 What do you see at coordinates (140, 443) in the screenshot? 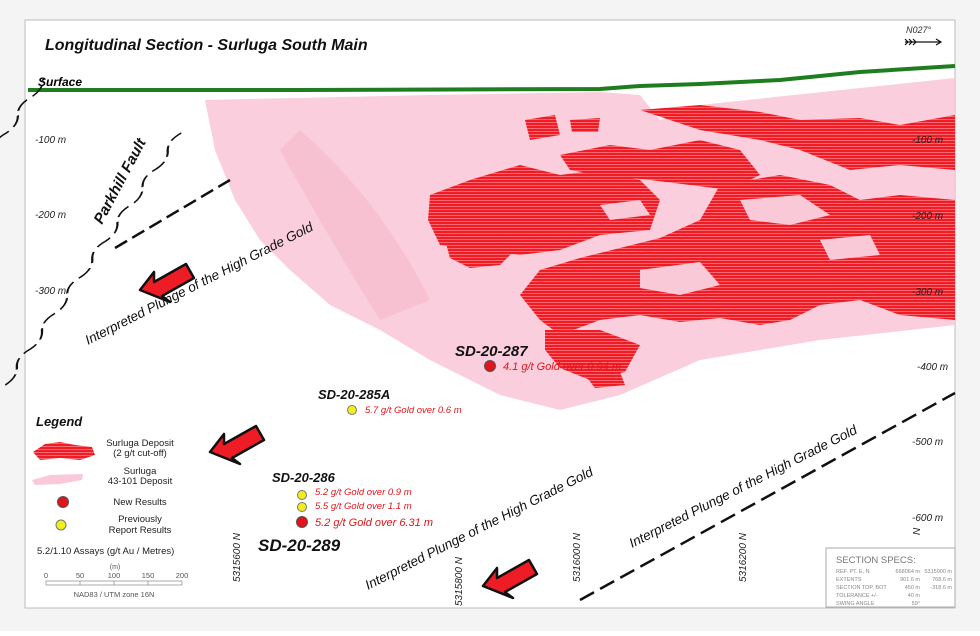
I see `legend-label: Surluga Deposit` at bounding box center [140, 443].